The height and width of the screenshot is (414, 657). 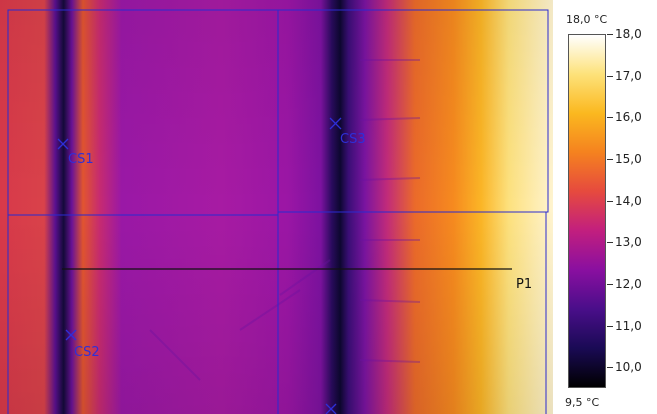 I want to click on scale-max-label: 18,0 °C, so click(x=587, y=19).